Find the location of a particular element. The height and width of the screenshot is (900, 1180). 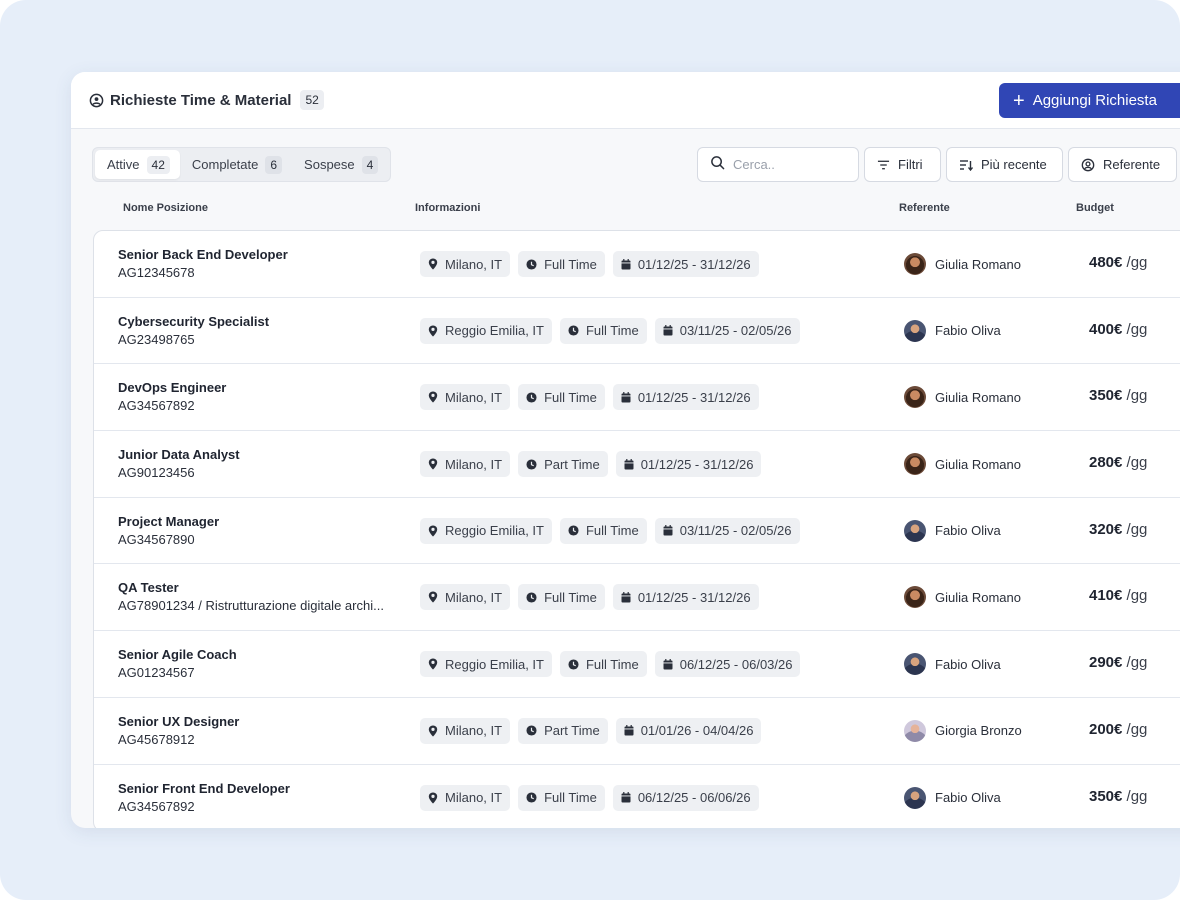

referent-filter-button: Referente is located at coordinates (1122, 164).